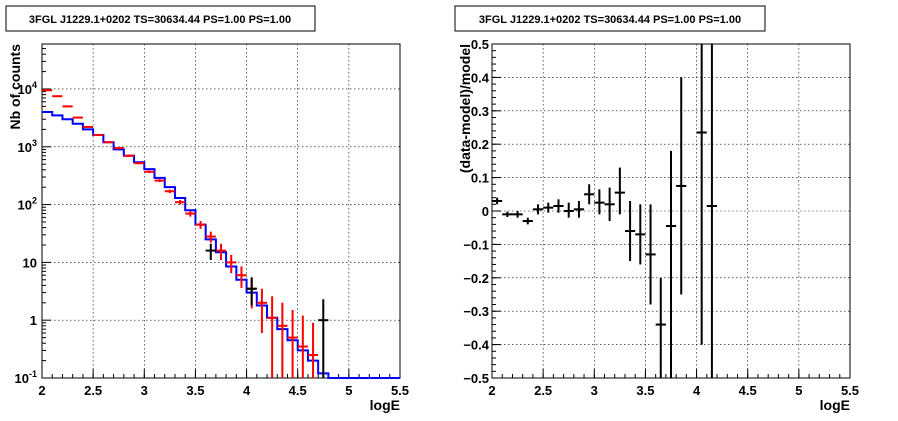  I want to click on residual-title-box, so click(610, 18).